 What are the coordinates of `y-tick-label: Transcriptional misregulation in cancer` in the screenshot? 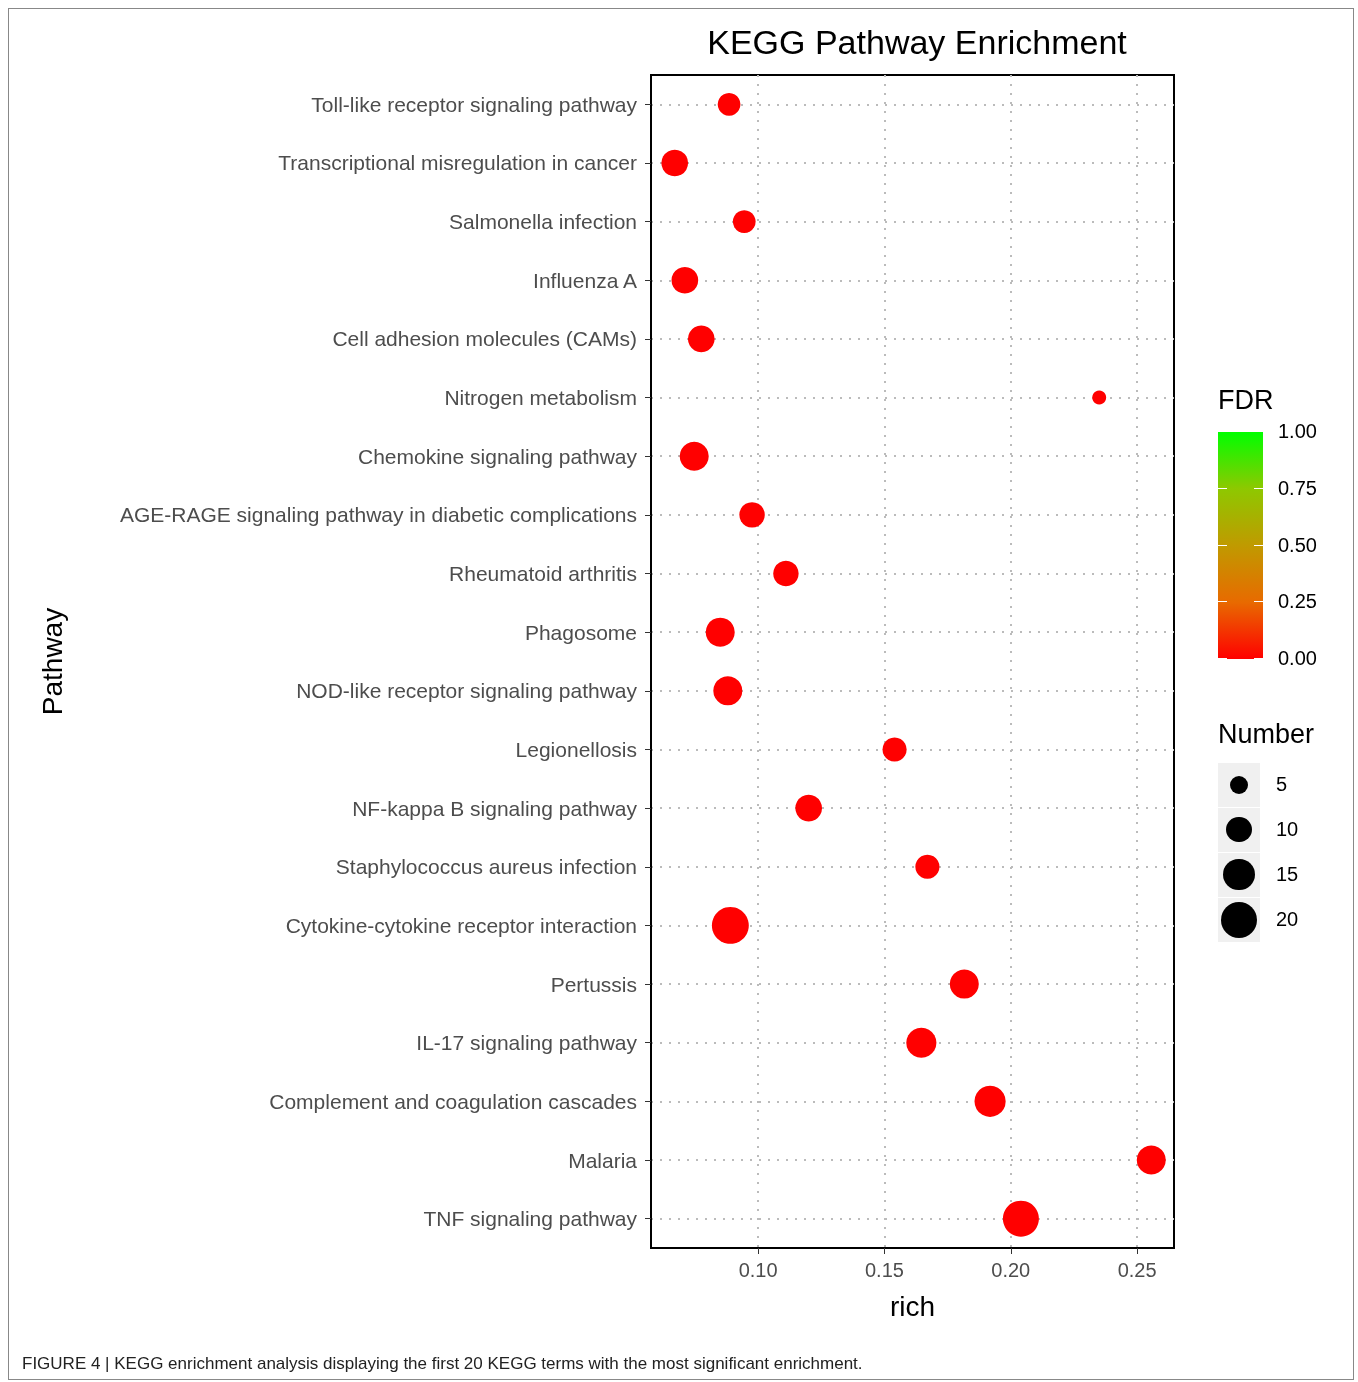 It's located at (457, 163).